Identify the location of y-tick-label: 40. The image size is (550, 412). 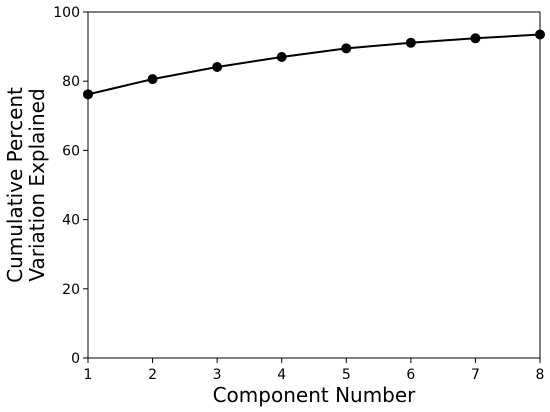
(71, 221).